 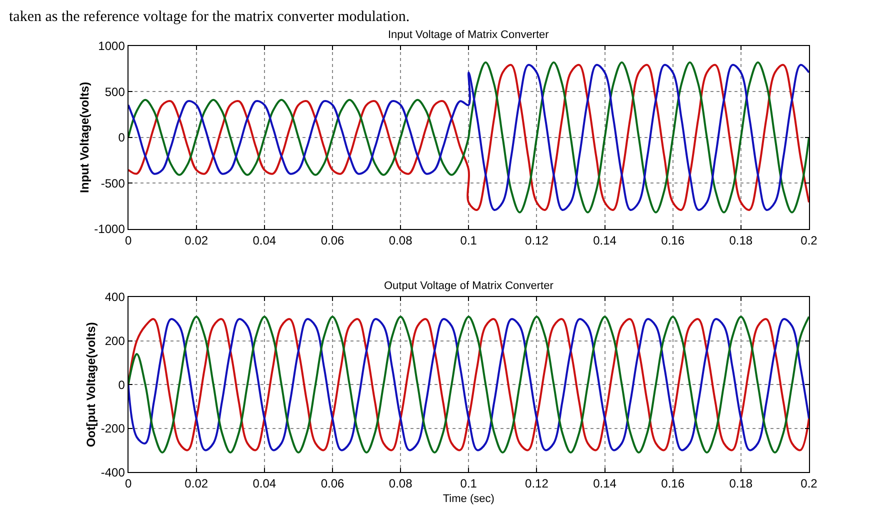 What do you see at coordinates (469, 35) in the screenshot?
I see `chart-title: Input Voltage of Matrix Converter` at bounding box center [469, 35].